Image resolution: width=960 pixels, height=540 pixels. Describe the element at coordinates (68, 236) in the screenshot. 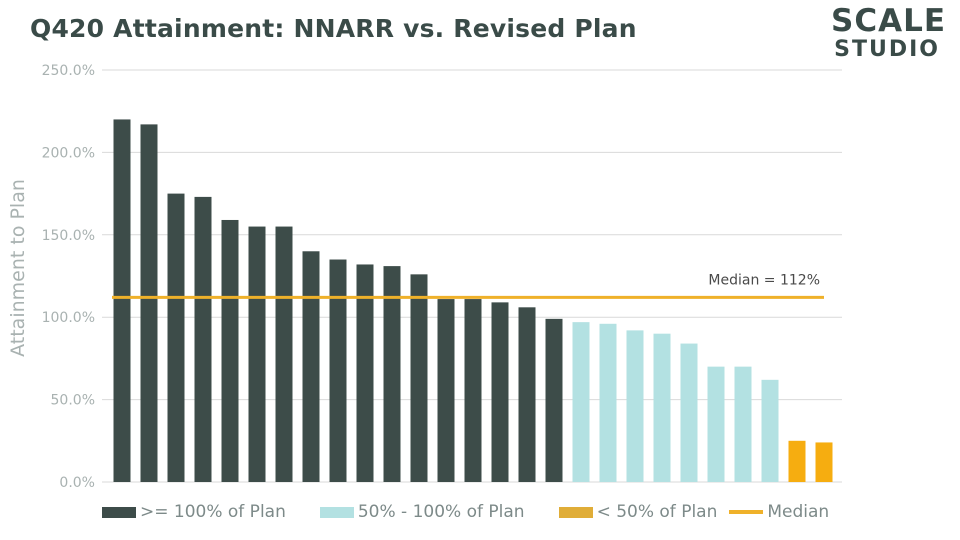

I see `y-tick-label: 150.0%` at that location.